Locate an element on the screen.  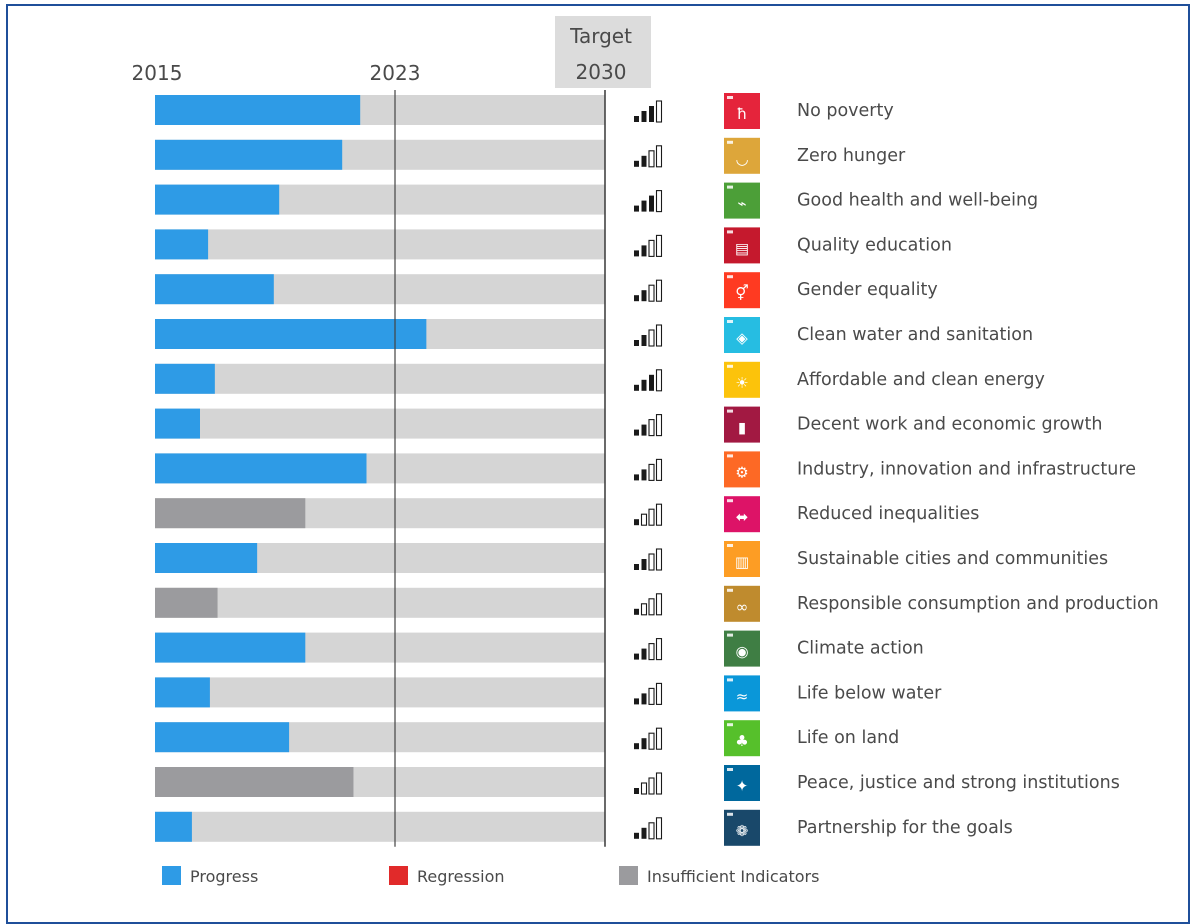
goal-icon-glyph: ▥ is located at coordinates (742, 562).